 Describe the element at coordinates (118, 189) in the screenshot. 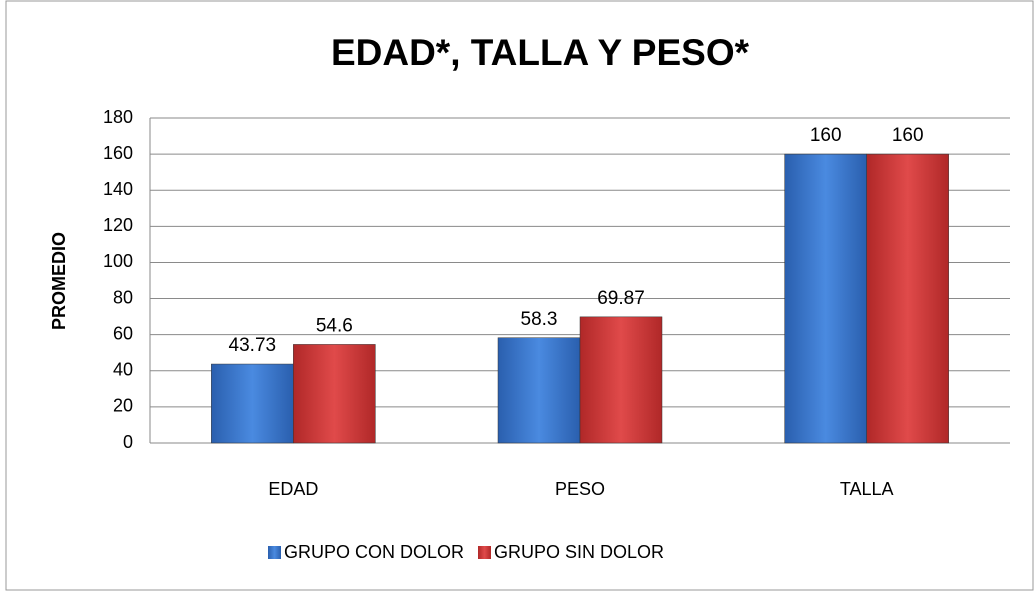

I see `y-tick-label: 140` at that location.